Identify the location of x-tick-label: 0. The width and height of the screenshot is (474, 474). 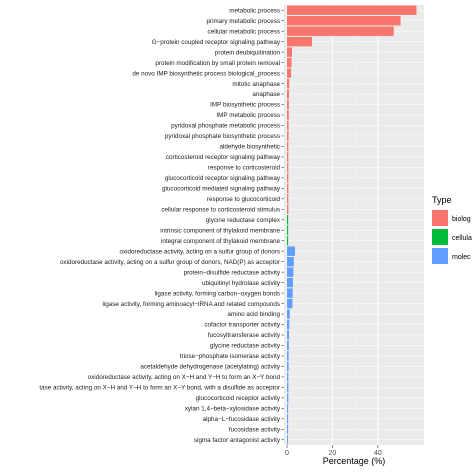
(287, 453).